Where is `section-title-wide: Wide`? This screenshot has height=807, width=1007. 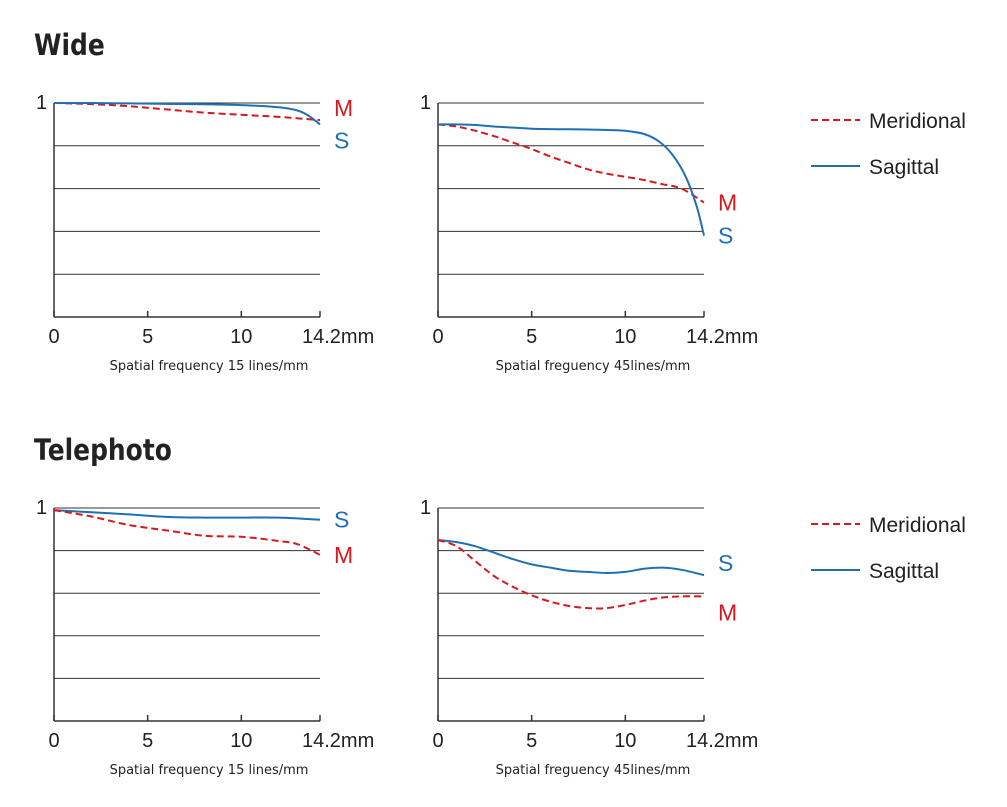
section-title-wide: Wide is located at coordinates (69, 45).